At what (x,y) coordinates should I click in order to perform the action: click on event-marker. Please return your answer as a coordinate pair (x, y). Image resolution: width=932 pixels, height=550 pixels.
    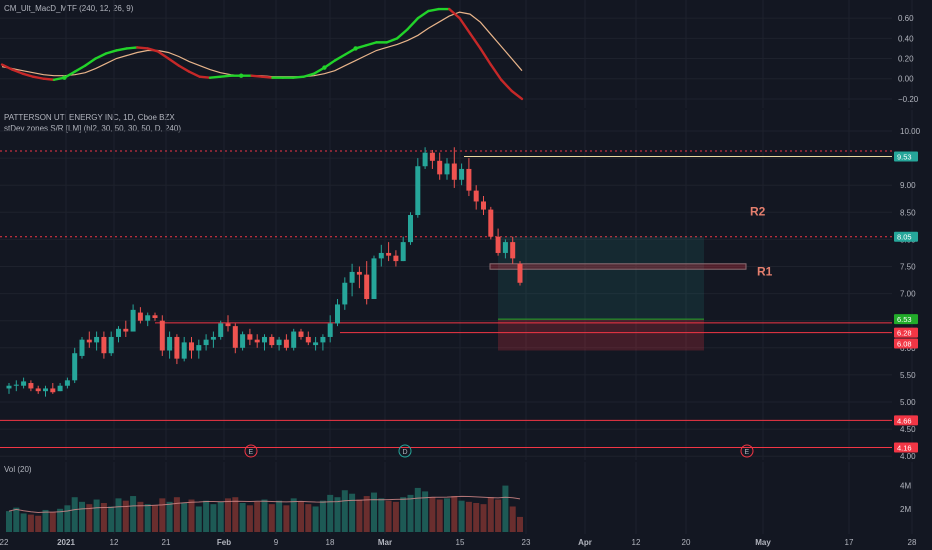
    Looking at the image, I should click on (251, 451).